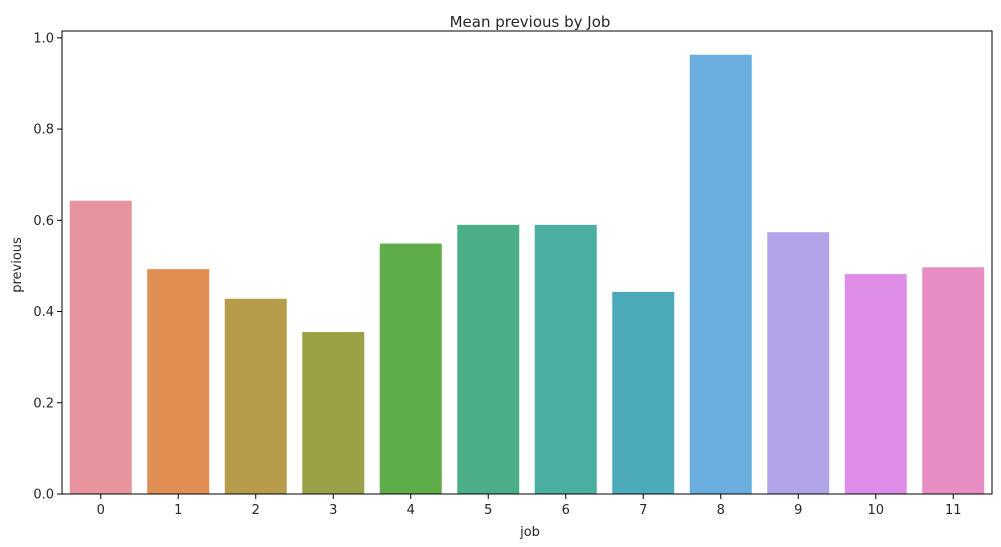 This screenshot has width=1001, height=547. I want to click on x-tick-label: 1, so click(178, 510).